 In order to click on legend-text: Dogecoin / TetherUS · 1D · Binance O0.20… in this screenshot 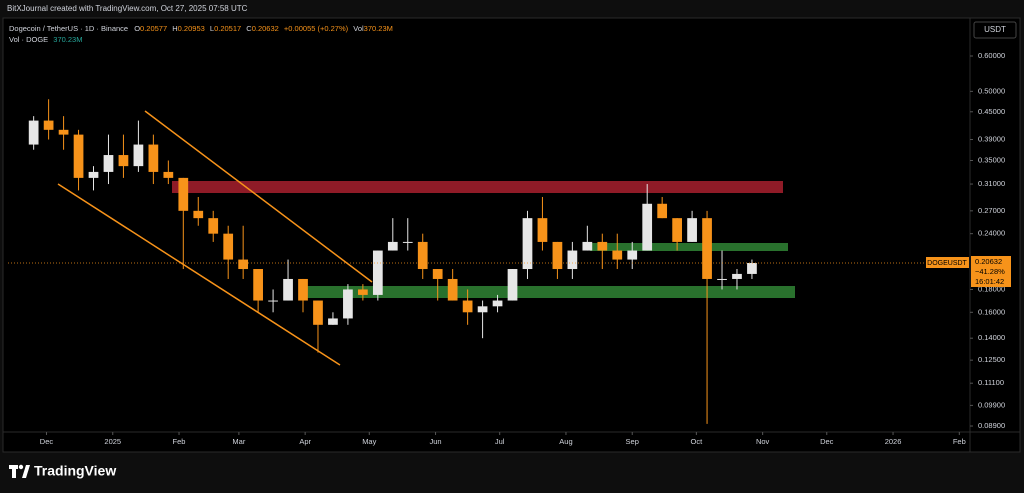, I will do `click(201, 28)`.